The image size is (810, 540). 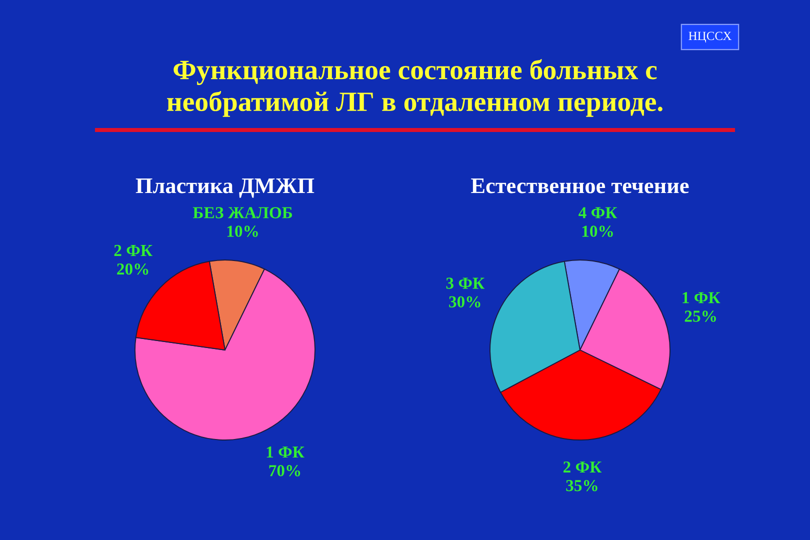 I want to click on data-label: 35%, so click(x=582, y=486).